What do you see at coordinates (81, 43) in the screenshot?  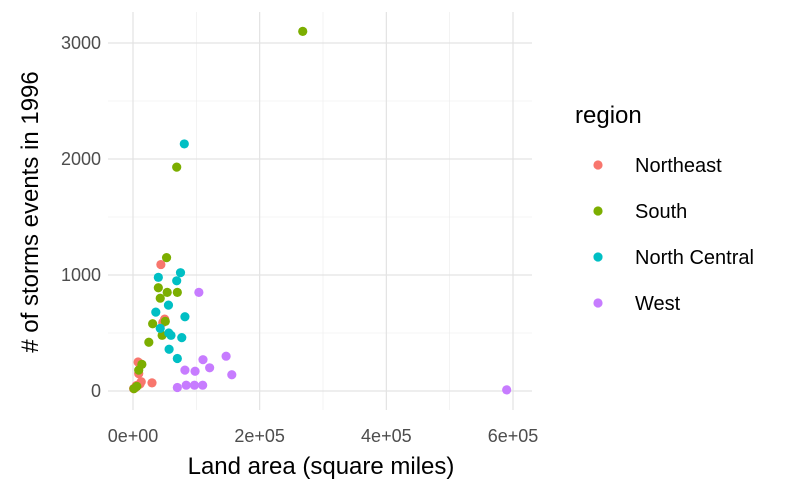 I see `y-tick-label: 3000` at bounding box center [81, 43].